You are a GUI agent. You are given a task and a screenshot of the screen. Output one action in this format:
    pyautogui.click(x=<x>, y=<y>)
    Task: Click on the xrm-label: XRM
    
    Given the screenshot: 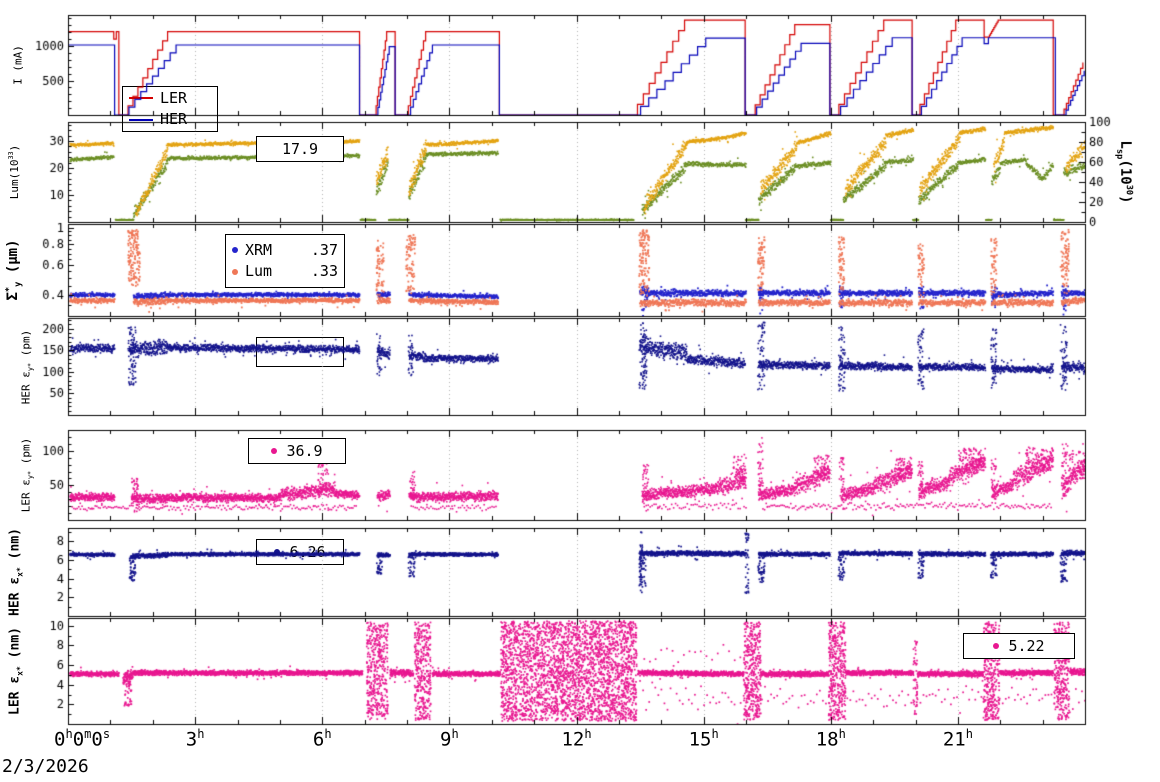 What is the action you would take?
    pyautogui.click(x=259, y=249)
    